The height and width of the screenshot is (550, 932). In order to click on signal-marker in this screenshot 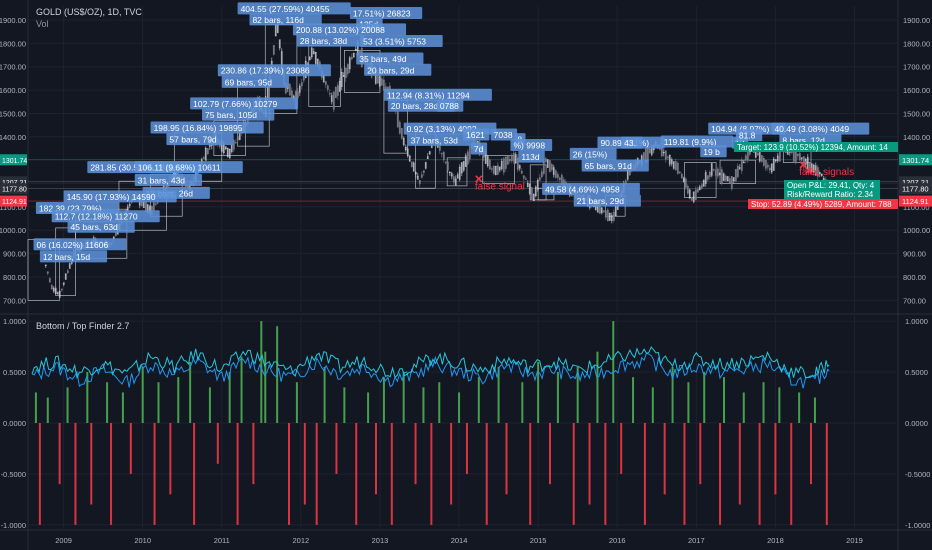, I will do `click(803, 165)`.